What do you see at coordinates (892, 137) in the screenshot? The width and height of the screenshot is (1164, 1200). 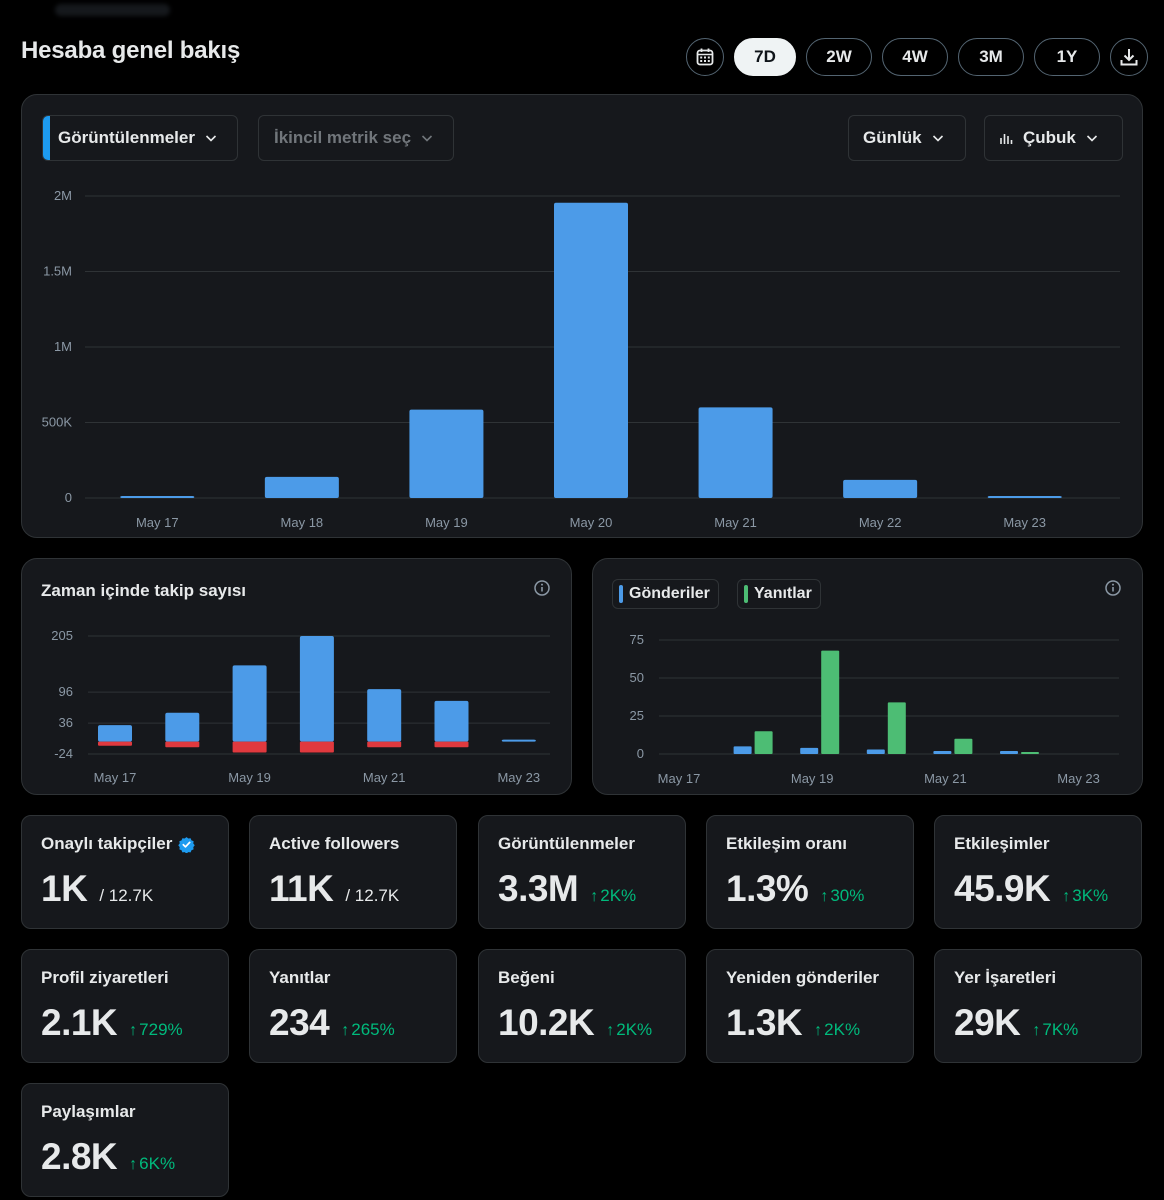 I see `period-label: Günlük` at bounding box center [892, 137].